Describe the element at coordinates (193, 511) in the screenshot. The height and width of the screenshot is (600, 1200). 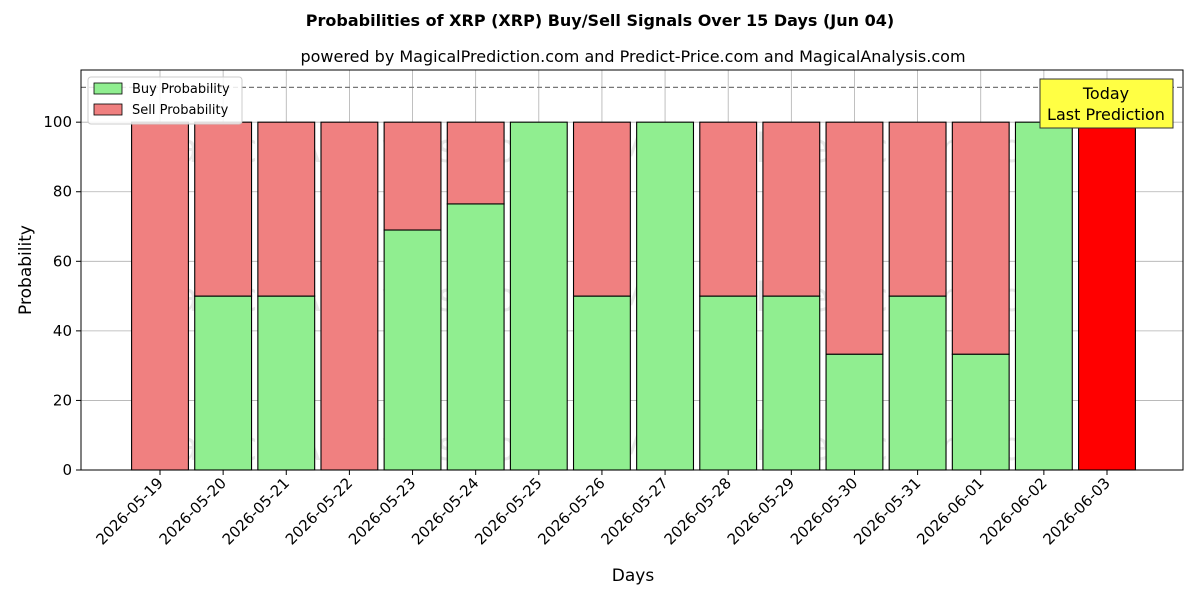
I see `x-tick-label: 2026-05-20` at that location.